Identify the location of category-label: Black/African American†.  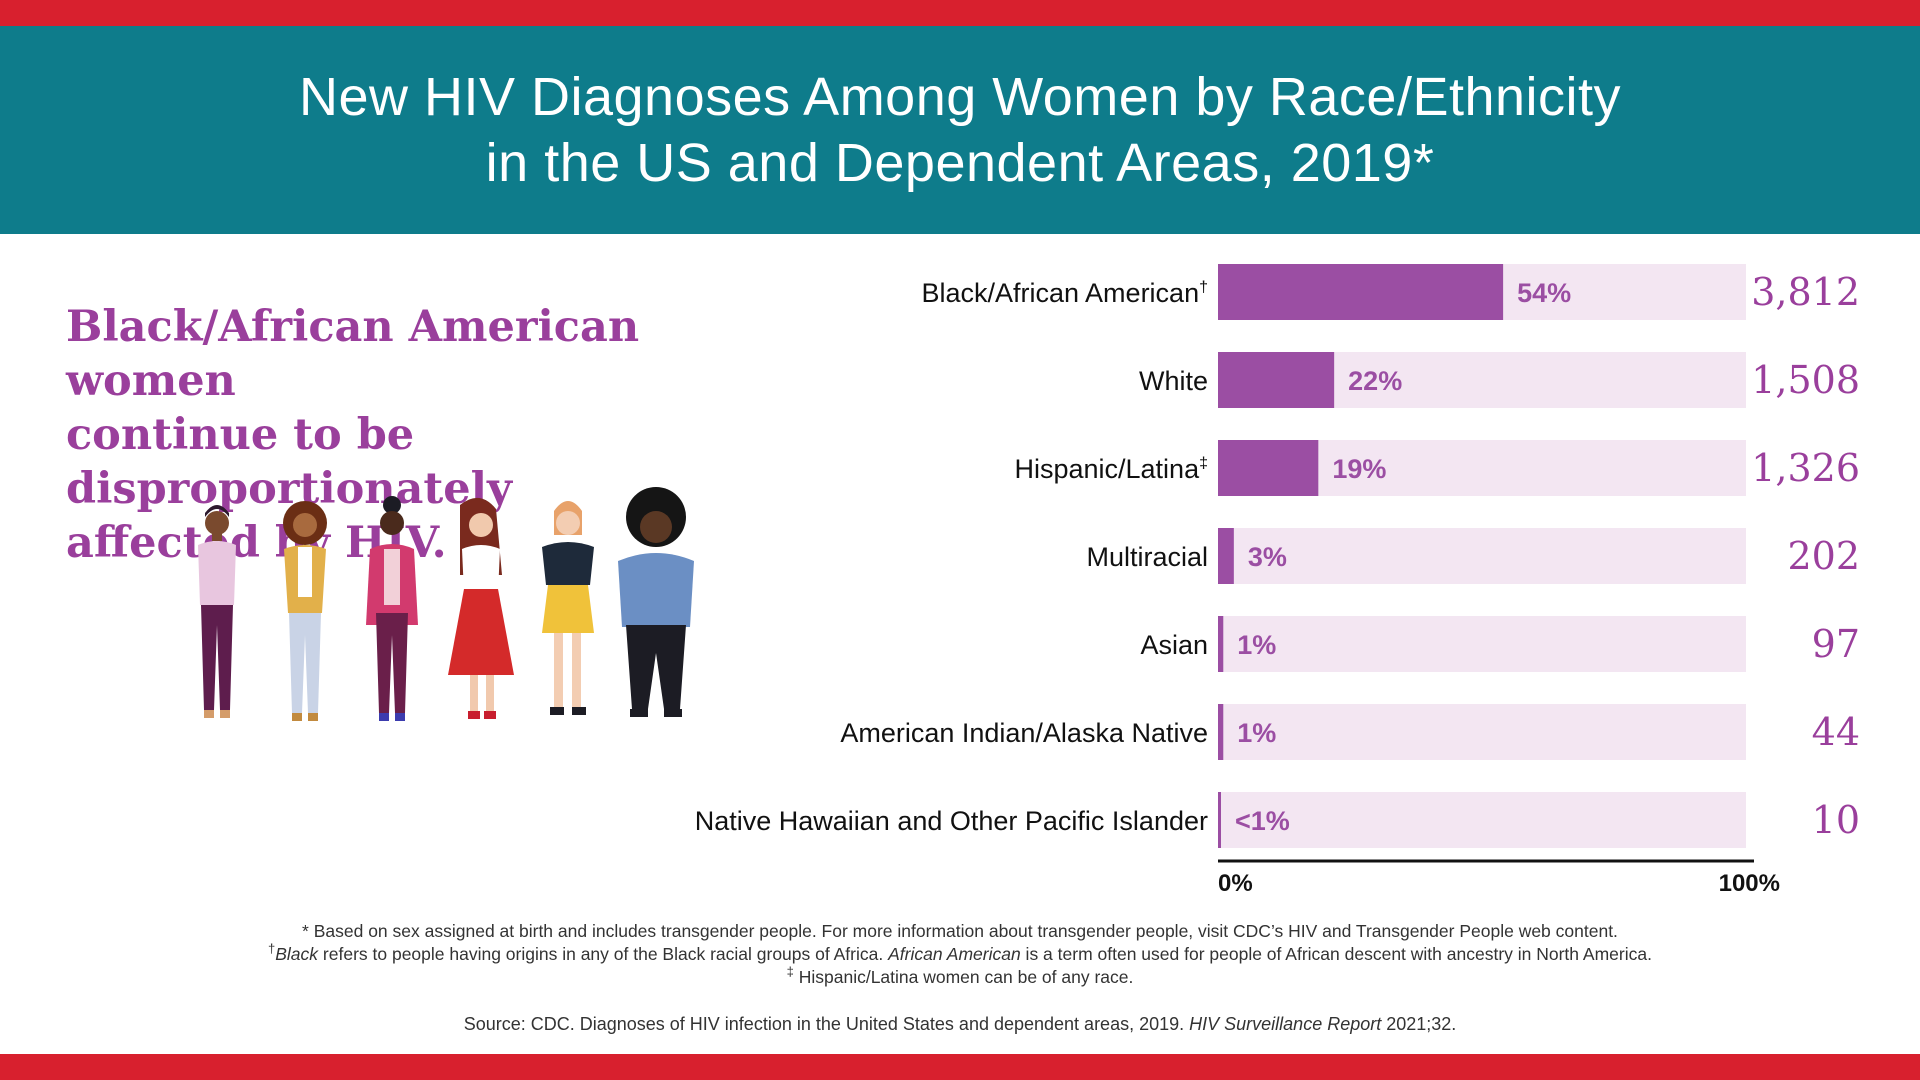
(1064, 293).